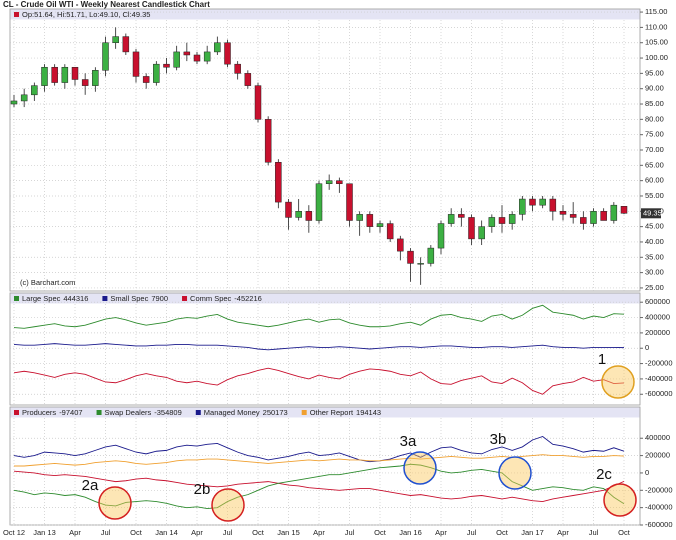 Image resolution: width=676 pixels, height=540 pixels. What do you see at coordinates (368, 412) in the screenshot?
I see `legend-value: 194143` at bounding box center [368, 412].